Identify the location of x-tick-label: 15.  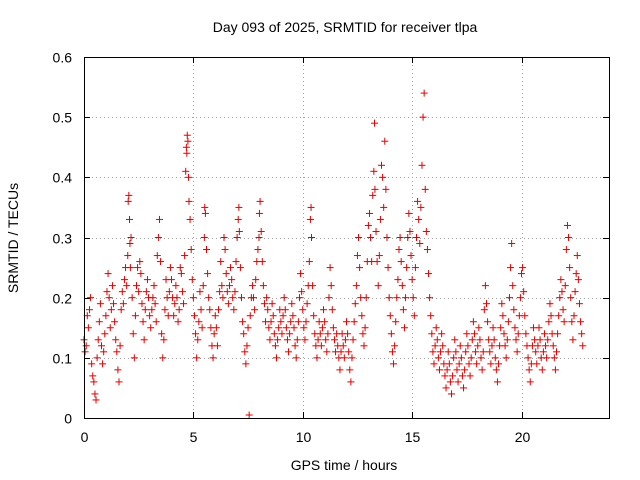
(413, 437).